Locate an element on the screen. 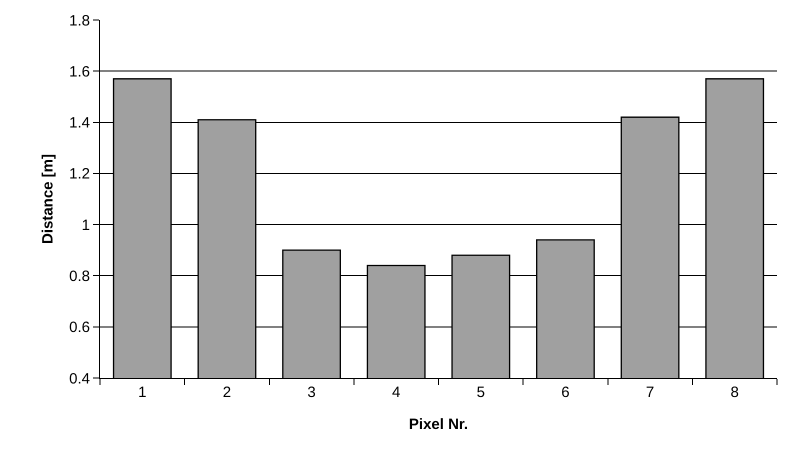 The width and height of the screenshot is (785, 462). x-tick-label: 8 is located at coordinates (734, 392).